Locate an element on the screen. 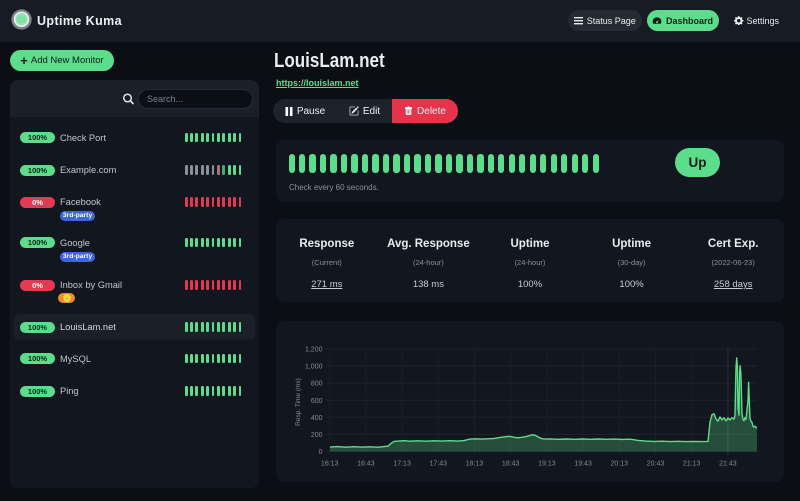  svg-text: 21:13 is located at coordinates (692, 464).